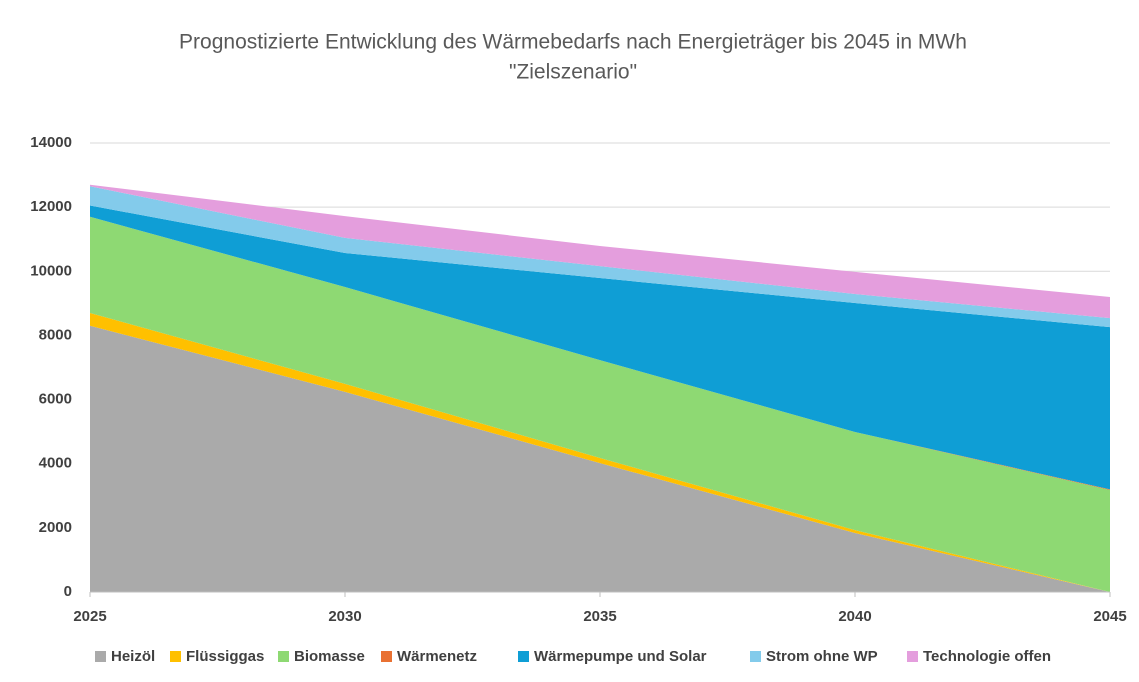 The height and width of the screenshot is (682, 1139). I want to click on legend-label: Wärmepumpe und Solar, so click(620, 656).